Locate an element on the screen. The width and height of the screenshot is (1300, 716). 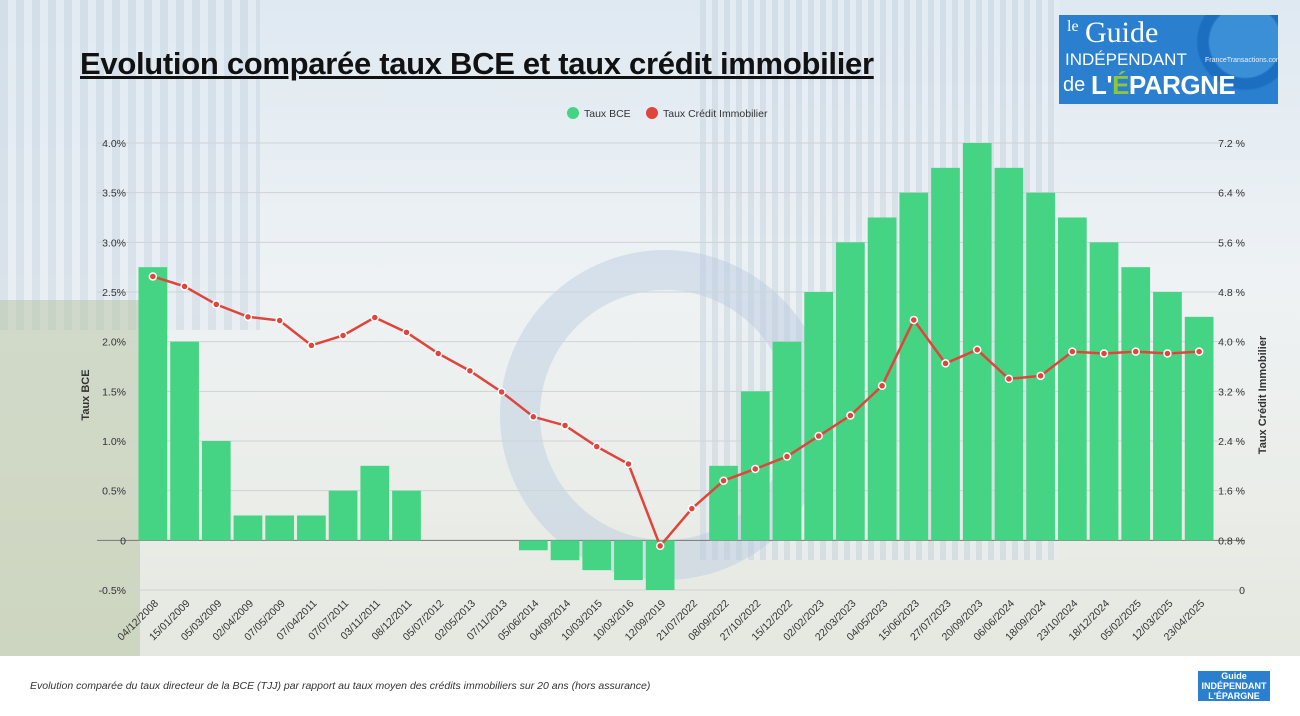
left-tick-label: 2.5% is located at coordinates (114, 293).